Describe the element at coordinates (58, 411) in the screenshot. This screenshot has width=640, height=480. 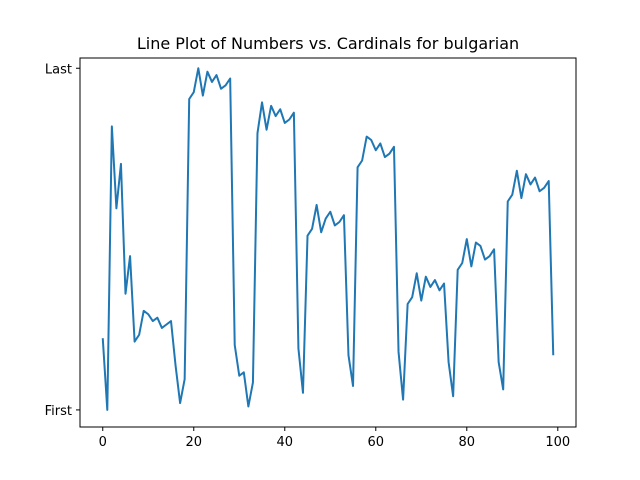
I see `y-tick-label: First` at that location.